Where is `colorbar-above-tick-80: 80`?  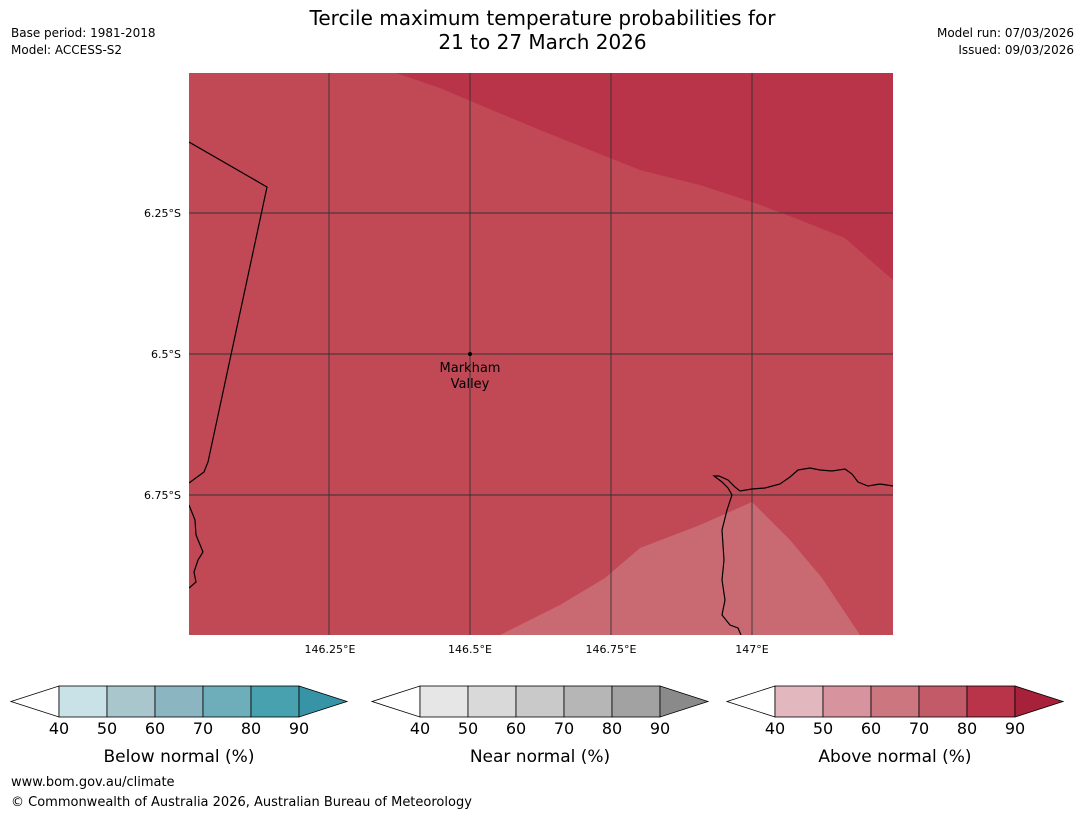 colorbar-above-tick-80: 80 is located at coordinates (967, 728).